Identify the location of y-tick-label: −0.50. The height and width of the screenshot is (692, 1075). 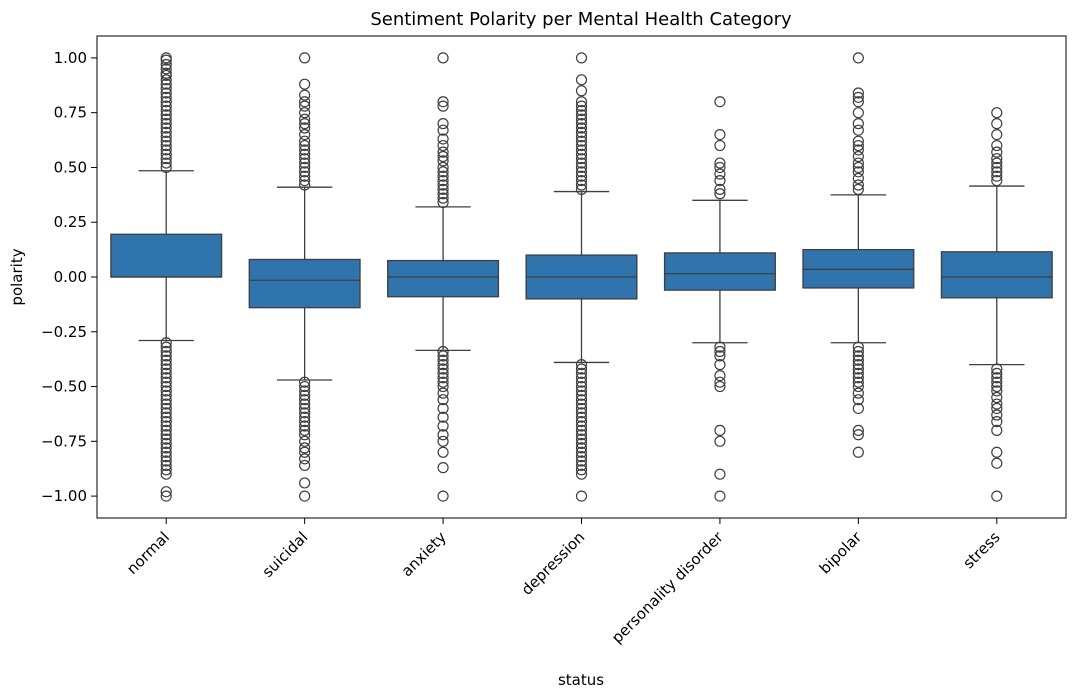
(64, 387).